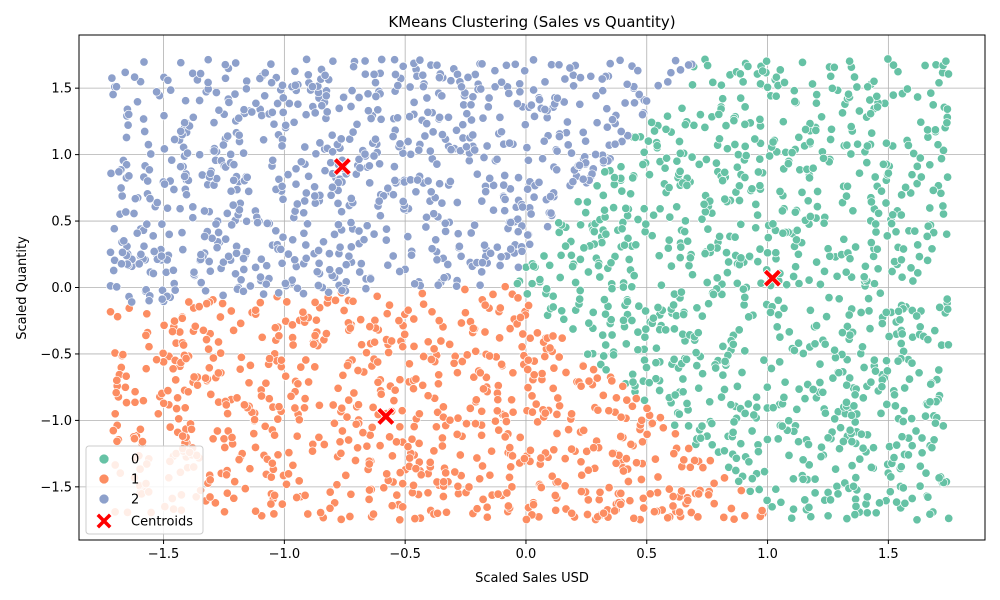 Image resolution: width=1000 pixels, height=600 pixels. Describe the element at coordinates (61, 89) in the screenshot. I see `y-tick-label: 1.5` at that location.